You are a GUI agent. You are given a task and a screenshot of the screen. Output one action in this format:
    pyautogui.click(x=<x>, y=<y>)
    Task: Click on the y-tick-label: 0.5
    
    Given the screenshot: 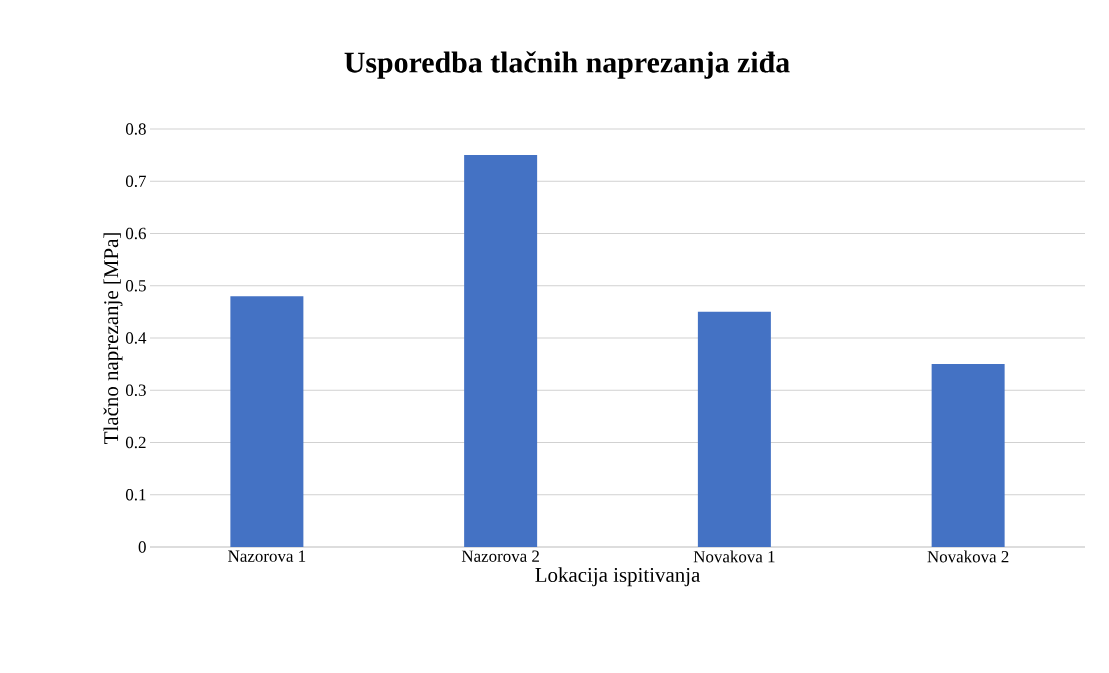 What is the action you would take?
    pyautogui.click(x=135, y=285)
    